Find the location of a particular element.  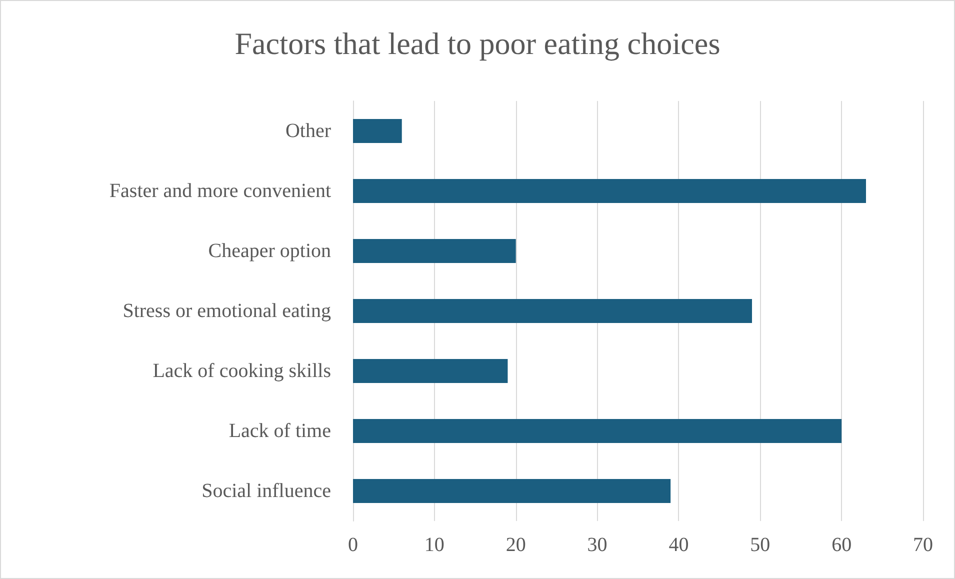

x-tick-label: 10 is located at coordinates (434, 545).